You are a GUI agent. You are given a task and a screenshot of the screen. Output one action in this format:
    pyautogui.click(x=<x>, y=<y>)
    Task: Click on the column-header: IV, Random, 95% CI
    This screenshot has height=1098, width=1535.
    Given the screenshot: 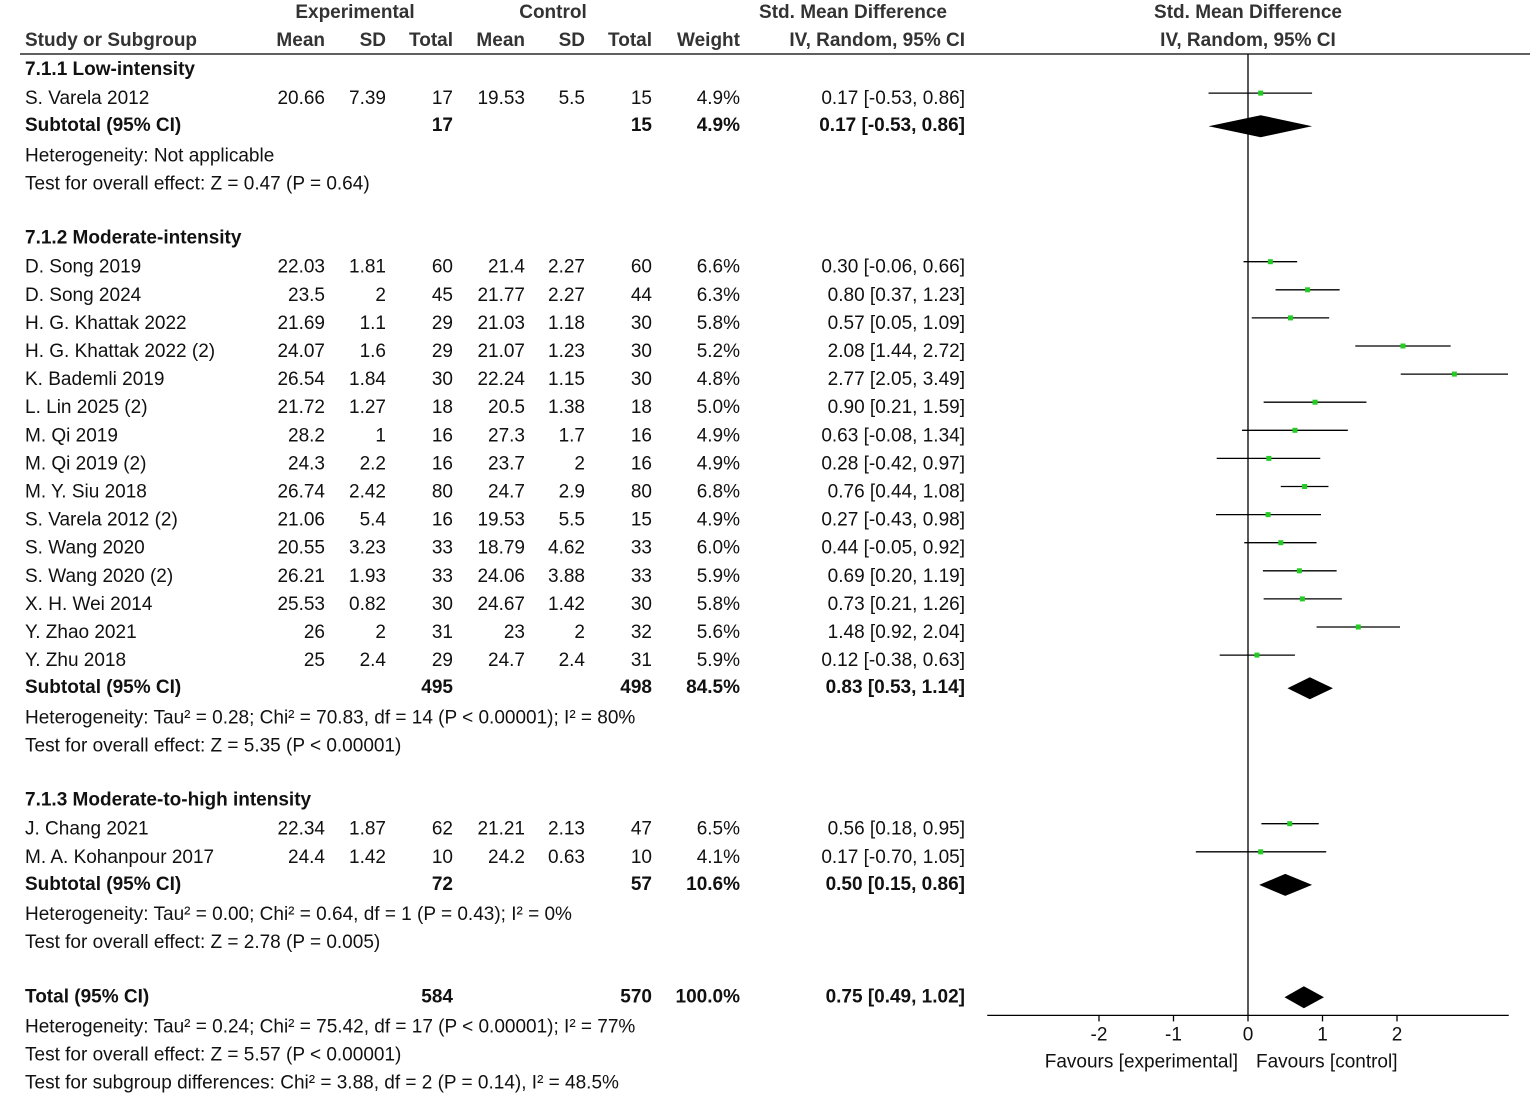 What is the action you would take?
    pyautogui.click(x=877, y=40)
    